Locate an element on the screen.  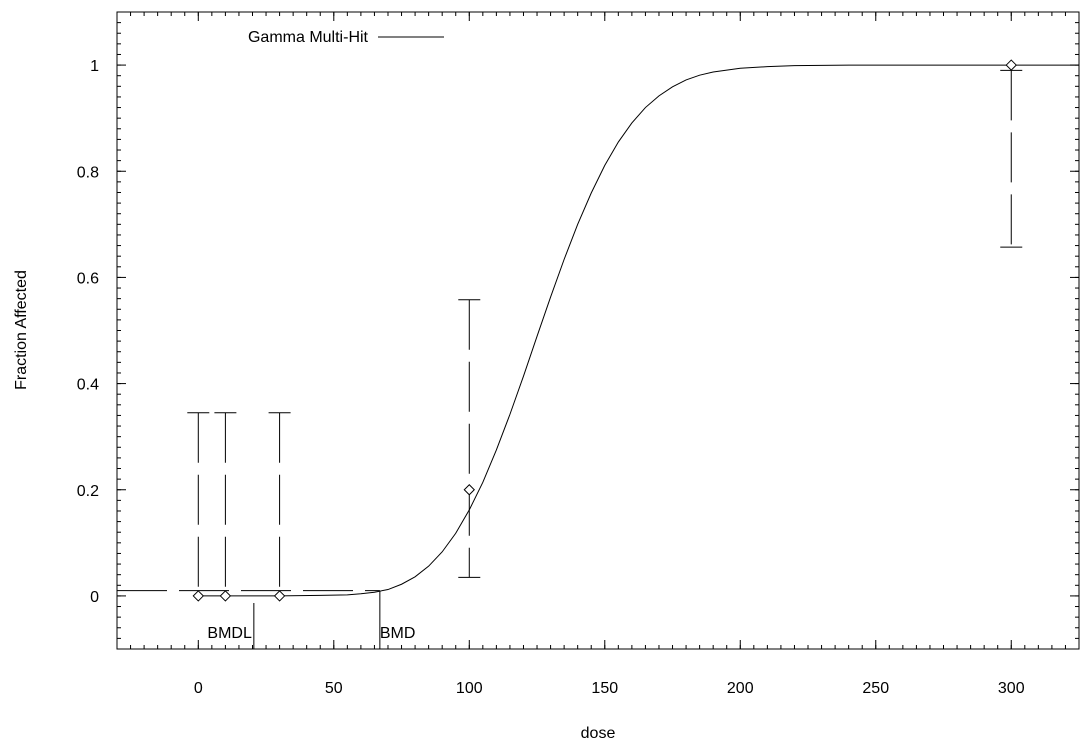
y-axis-title: Fraction Affected is located at coordinates (21, 330).